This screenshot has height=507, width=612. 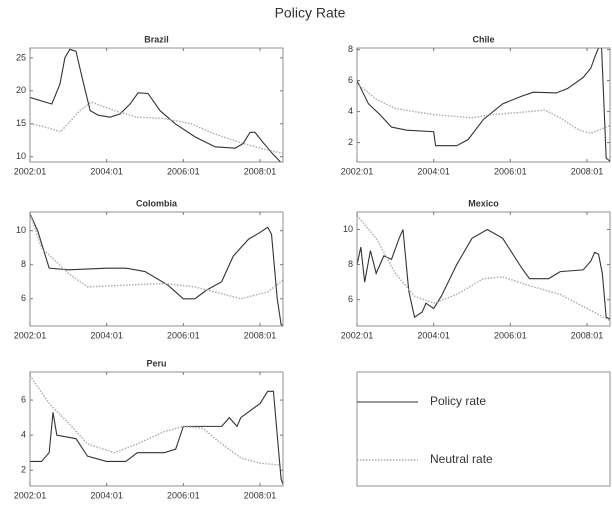 I want to click on legend-label: Neutral rate, so click(x=461, y=459).